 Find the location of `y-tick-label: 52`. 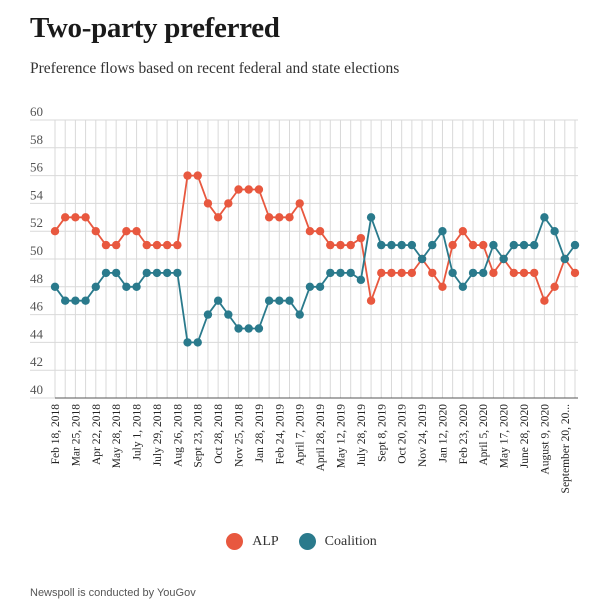

y-tick-label: 52 is located at coordinates (36, 222).